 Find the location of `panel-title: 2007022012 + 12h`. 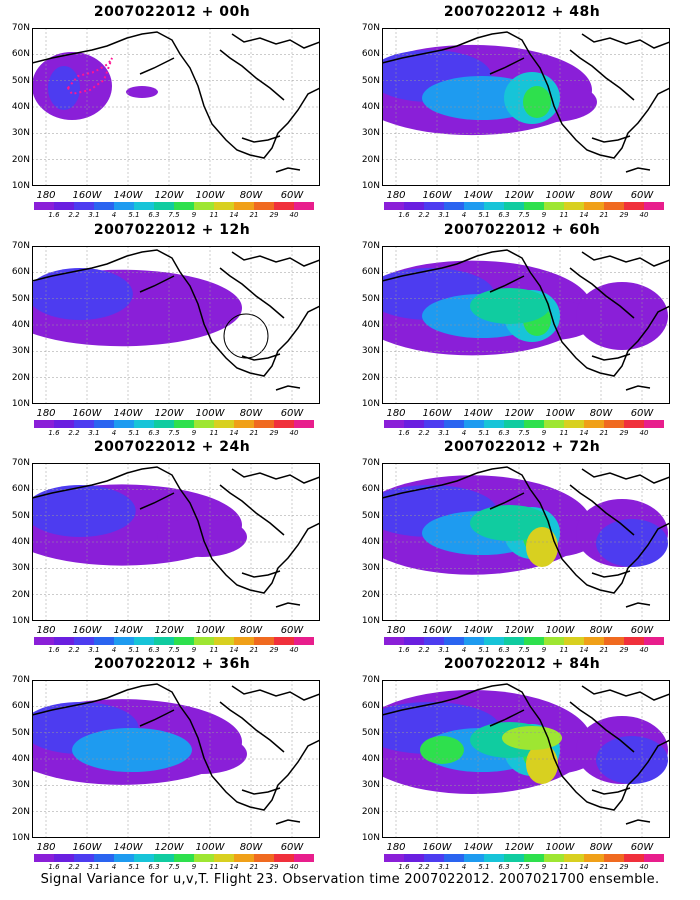

panel-title: 2007022012 + 12h is located at coordinates (172, 230).